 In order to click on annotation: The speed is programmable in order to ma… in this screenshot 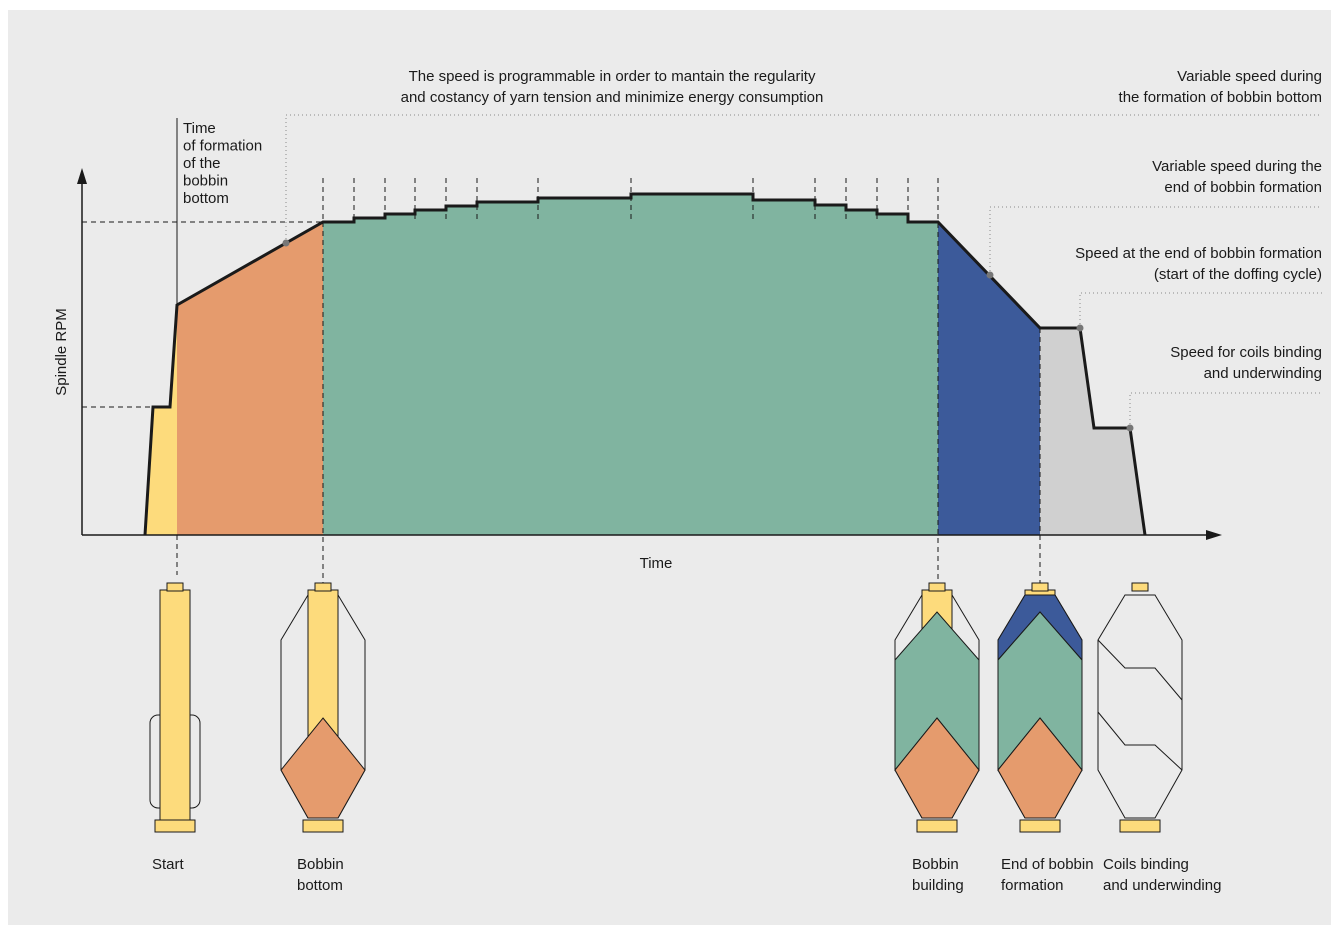, I will do `click(612, 76)`.